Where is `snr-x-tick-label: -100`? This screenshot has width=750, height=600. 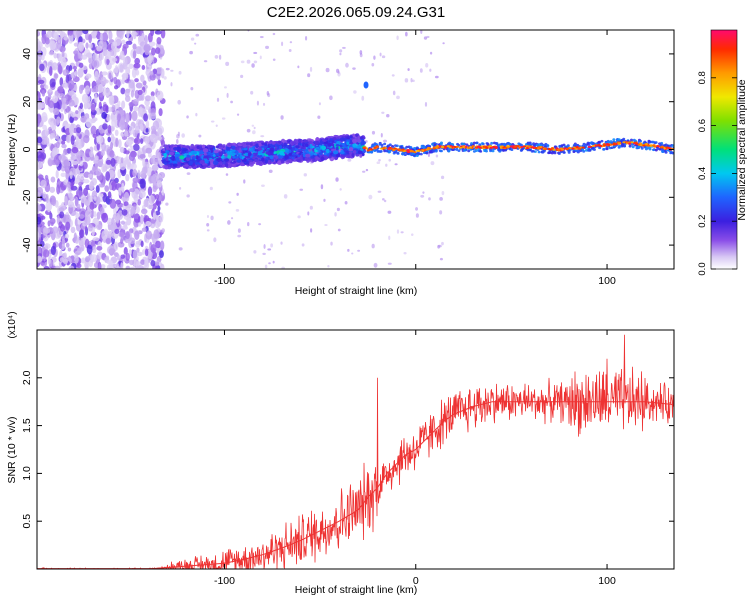 snr-x-tick-label: -100 is located at coordinates (224, 581).